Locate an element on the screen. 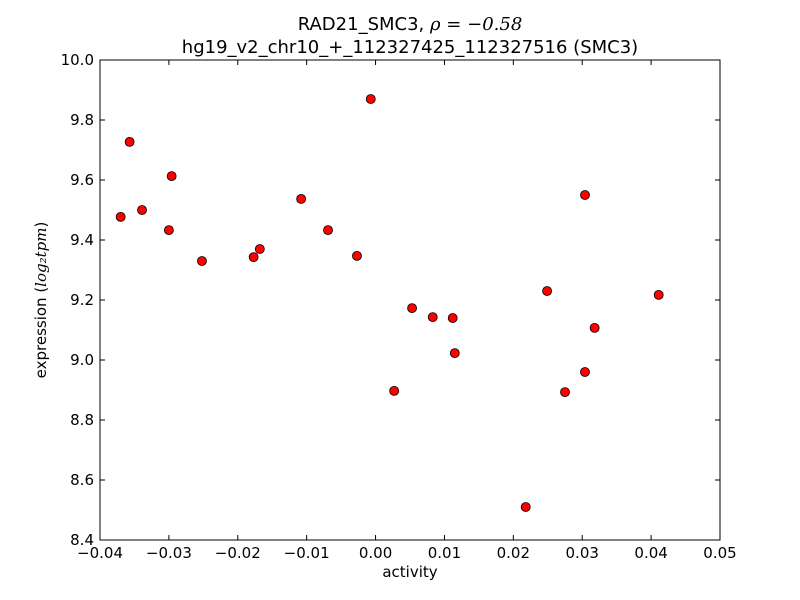  y-axis-label: expression (log₂tpm) is located at coordinates (41, 300).